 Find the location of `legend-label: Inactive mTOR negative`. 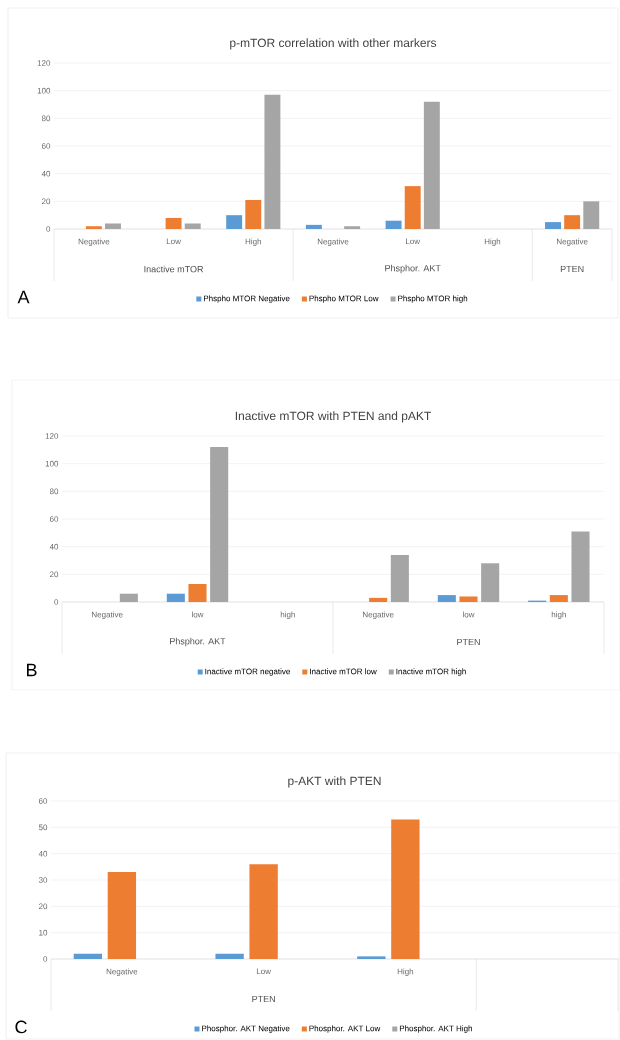

legend-label: Inactive mTOR negative is located at coordinates (247, 672).